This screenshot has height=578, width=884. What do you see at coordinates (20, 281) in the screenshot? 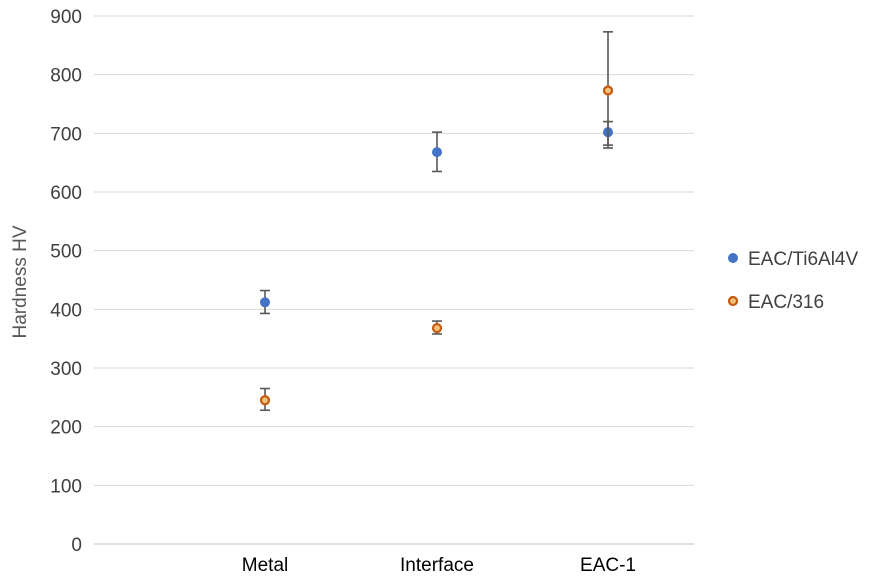
I see `y-axis-title: Hardness HV` at bounding box center [20, 281].